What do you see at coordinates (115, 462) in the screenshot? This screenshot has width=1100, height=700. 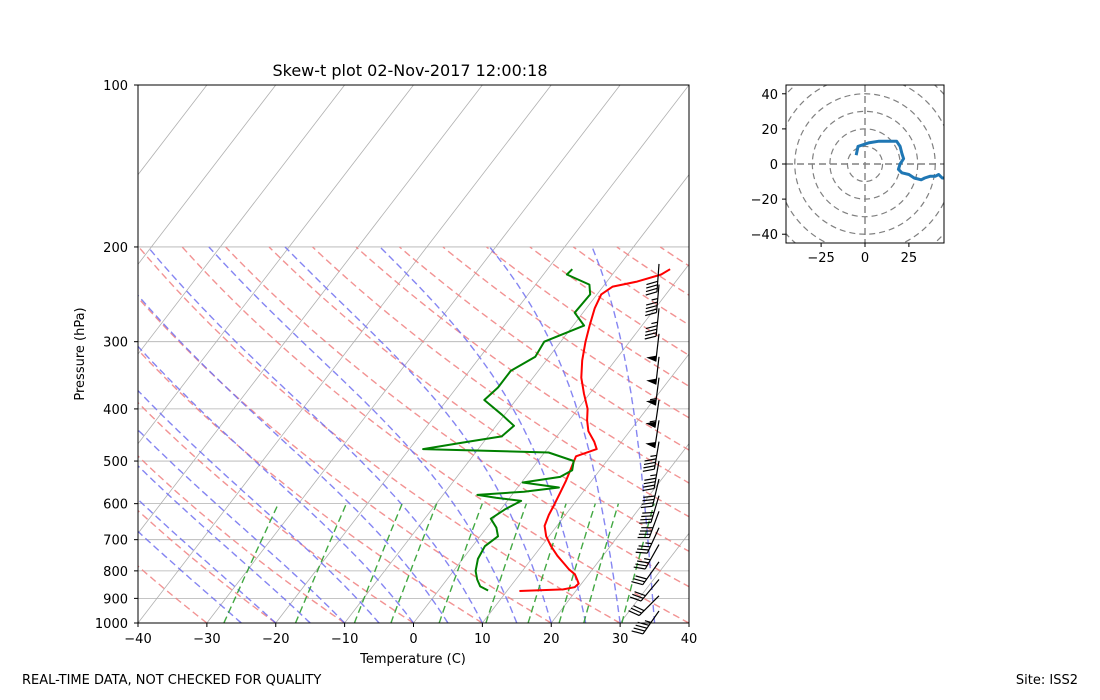 I see `y-tick-label: 500` at bounding box center [115, 462].